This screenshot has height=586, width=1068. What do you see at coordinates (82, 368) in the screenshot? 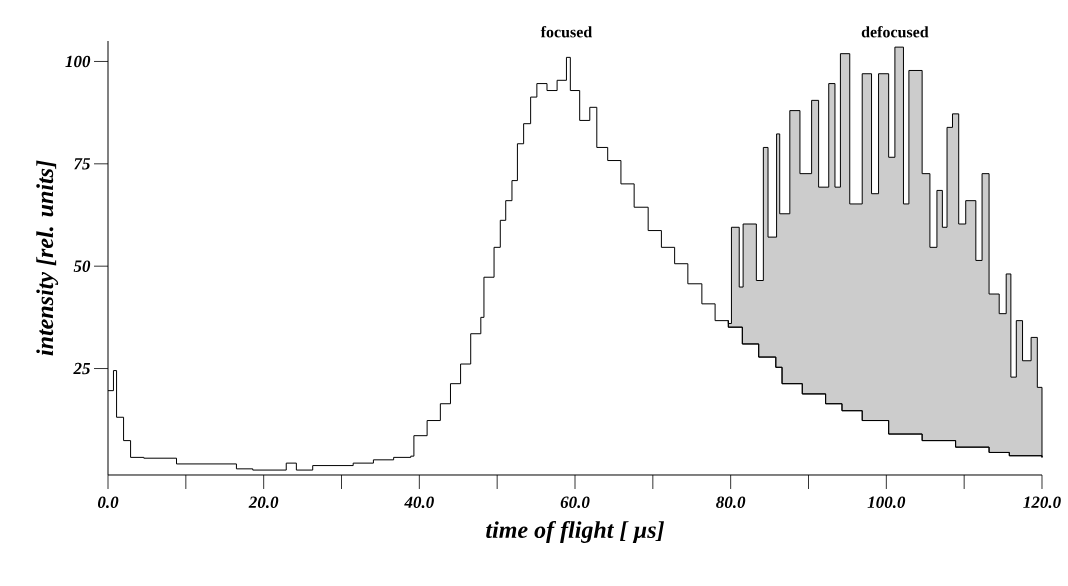
I see `y-tick-label: 25` at bounding box center [82, 368].